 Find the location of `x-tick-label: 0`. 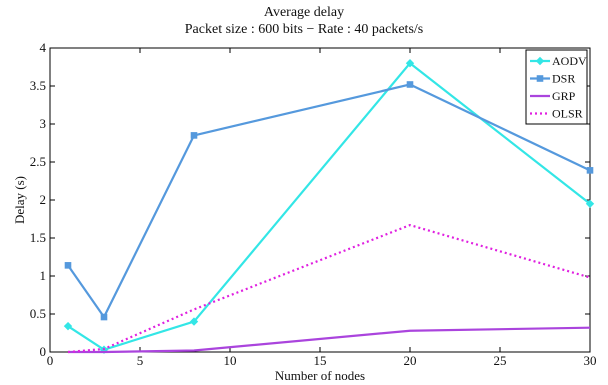

x-tick-label: 0 is located at coordinates (50, 360).